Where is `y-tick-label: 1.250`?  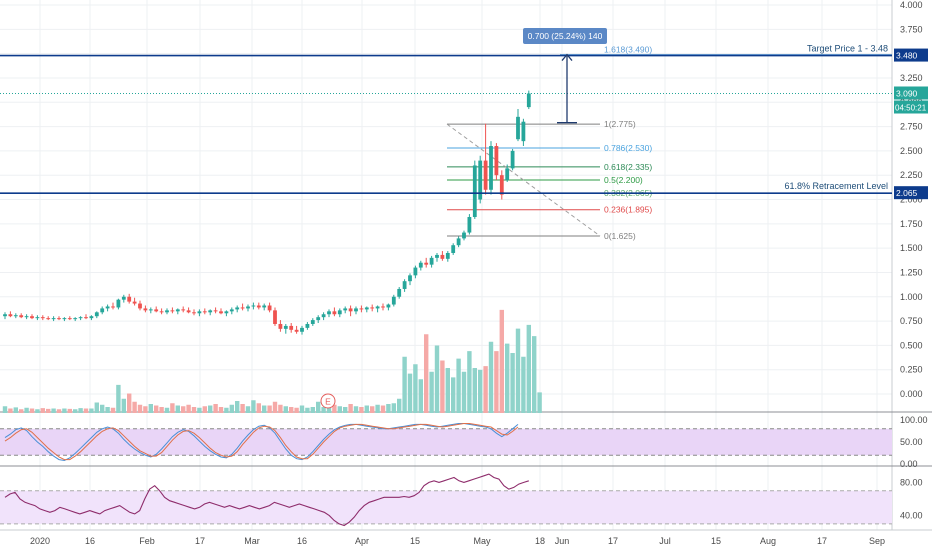
y-tick-label: 1.250 is located at coordinates (911, 272).